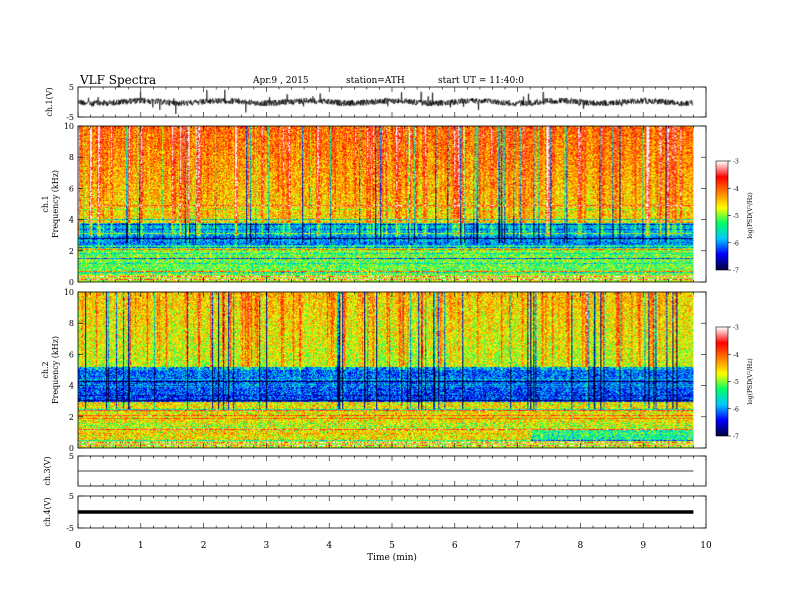 This screenshot has height=612, width=792. Describe the element at coordinates (71, 354) in the screenshot. I see `ch2-spectrogram-ytick-label: 6` at that location.